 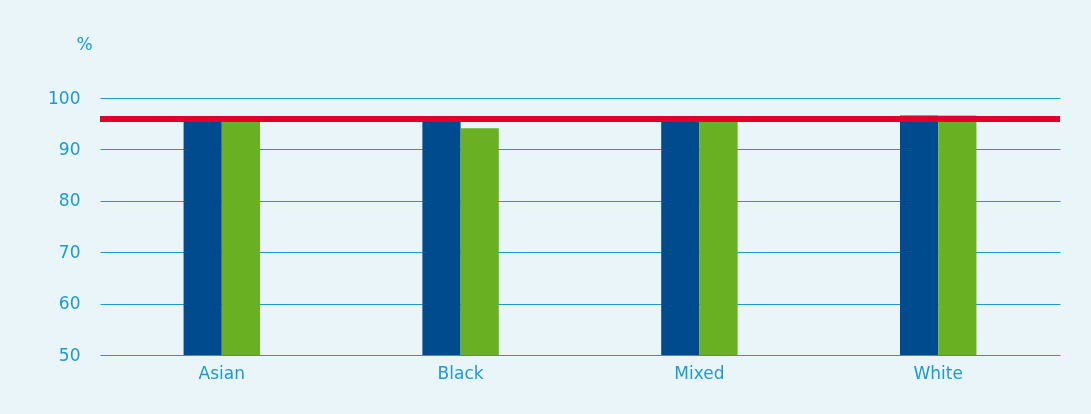 What do you see at coordinates (64, 97) in the screenshot?
I see `y-tick-label: 100` at bounding box center [64, 97].